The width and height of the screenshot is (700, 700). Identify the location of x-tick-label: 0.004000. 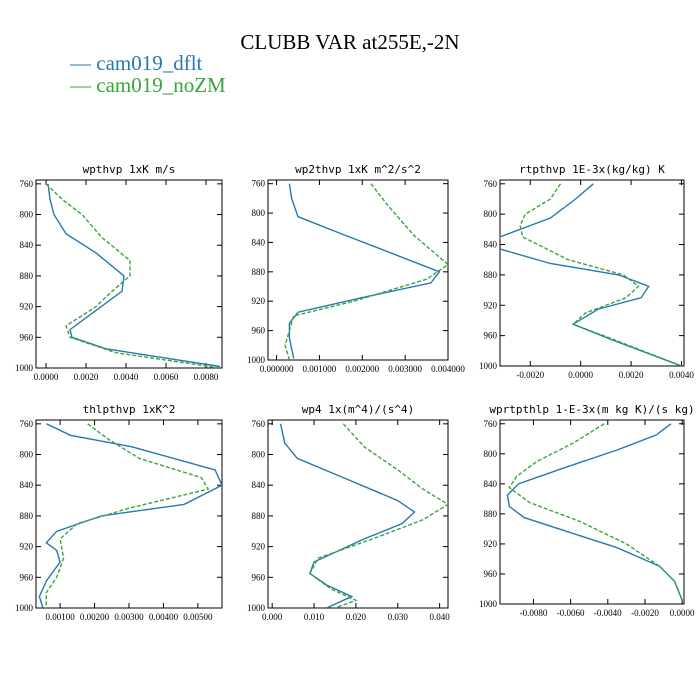
(448, 369).